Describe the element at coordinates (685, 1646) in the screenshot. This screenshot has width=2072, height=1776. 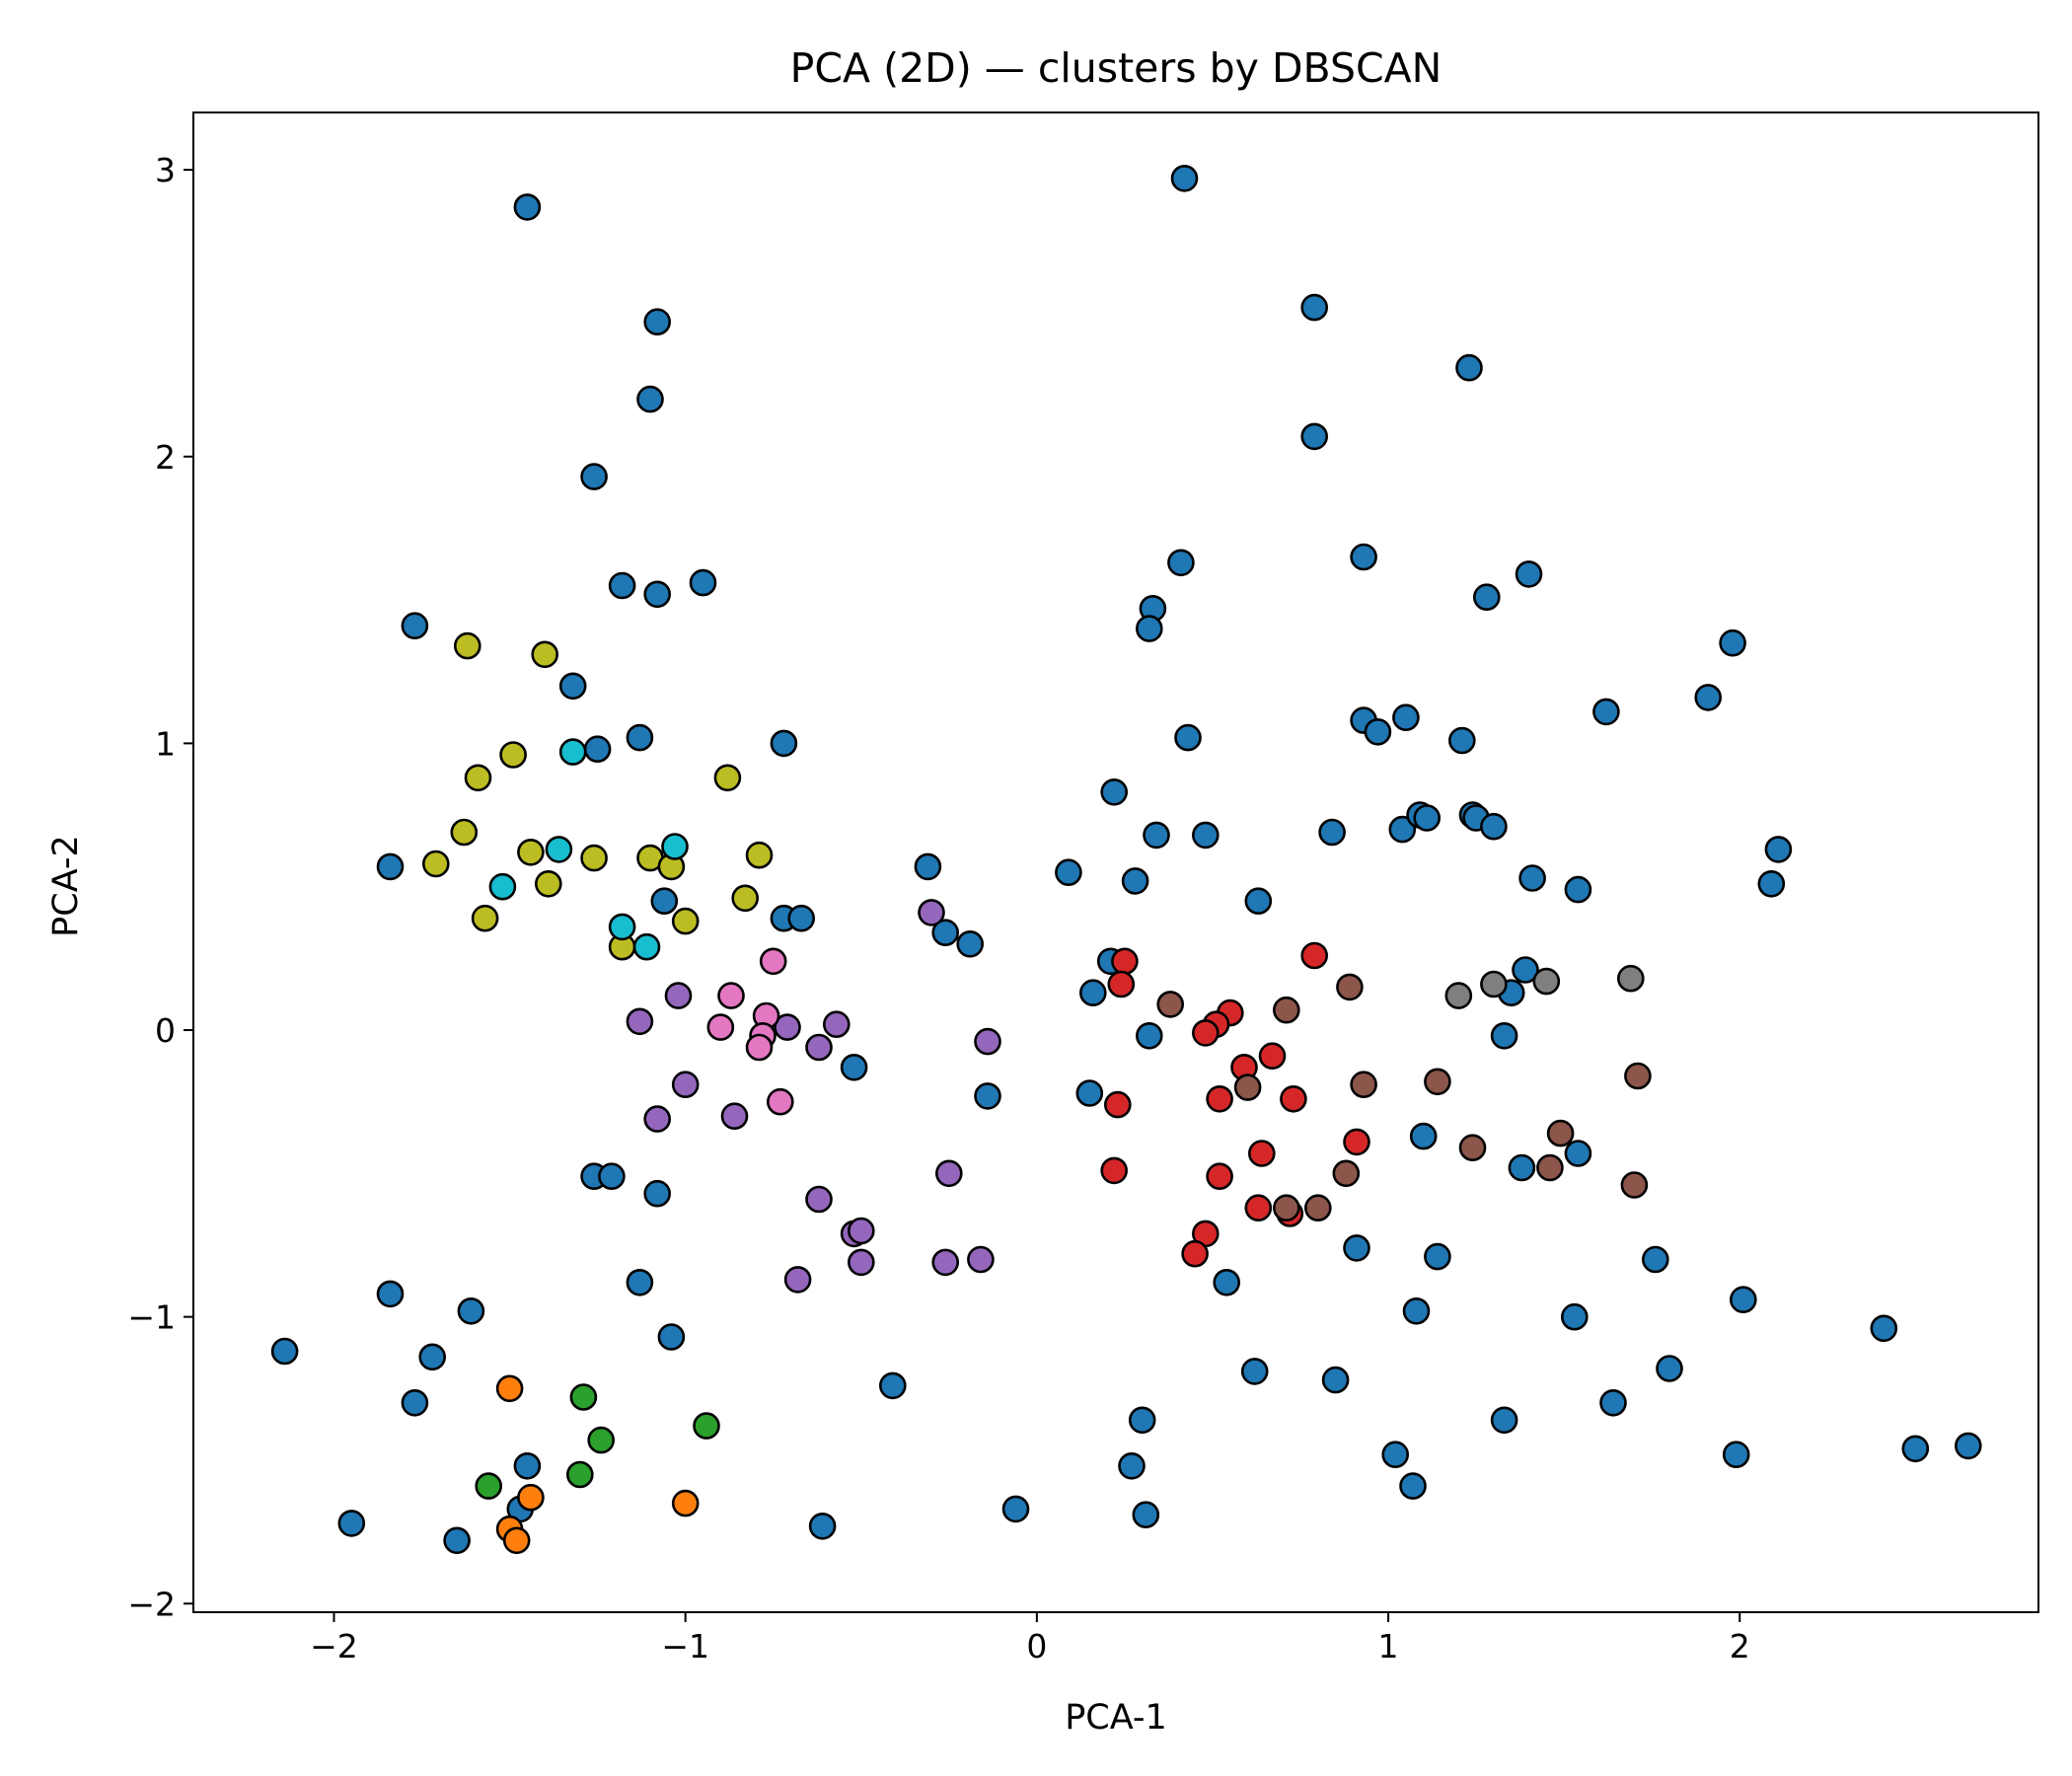
I see `x-tick-label: −1` at that location.